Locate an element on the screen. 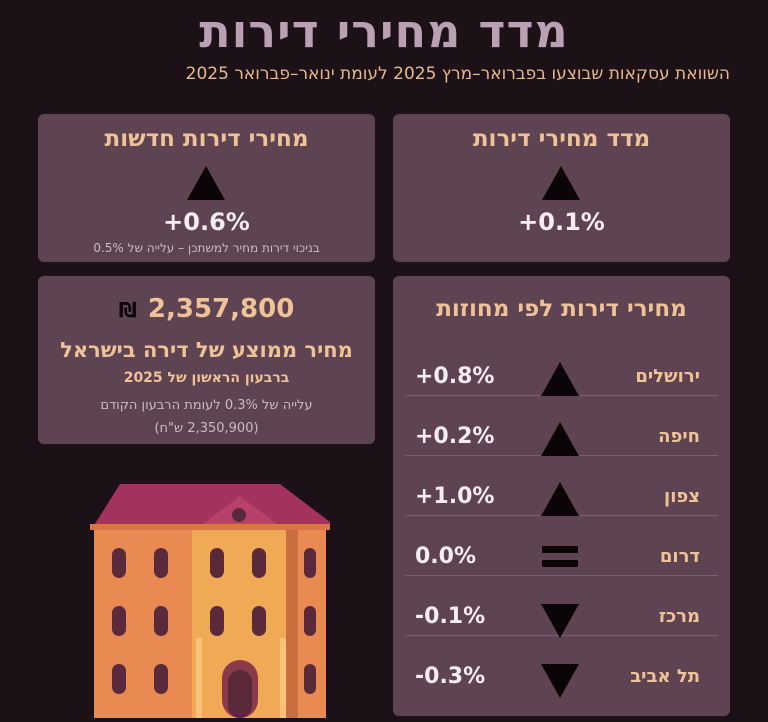 This screenshot has width=768, height=722. district-row-tel-aviv: תל אביב -0.3% is located at coordinates (561, 679).